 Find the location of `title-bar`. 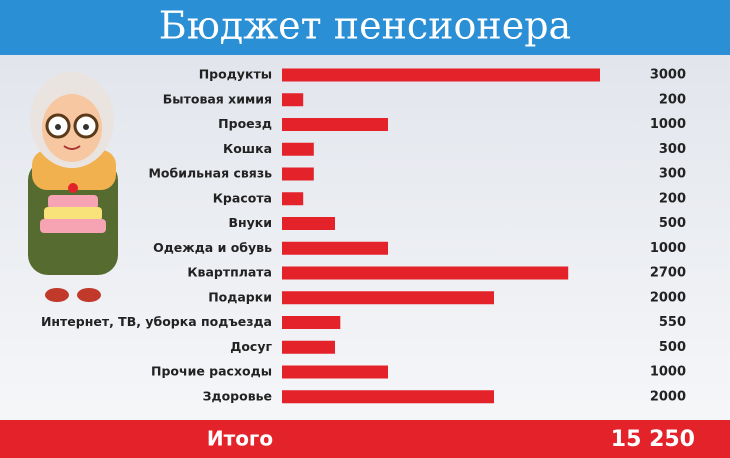

title-bar is located at coordinates (365, 27).